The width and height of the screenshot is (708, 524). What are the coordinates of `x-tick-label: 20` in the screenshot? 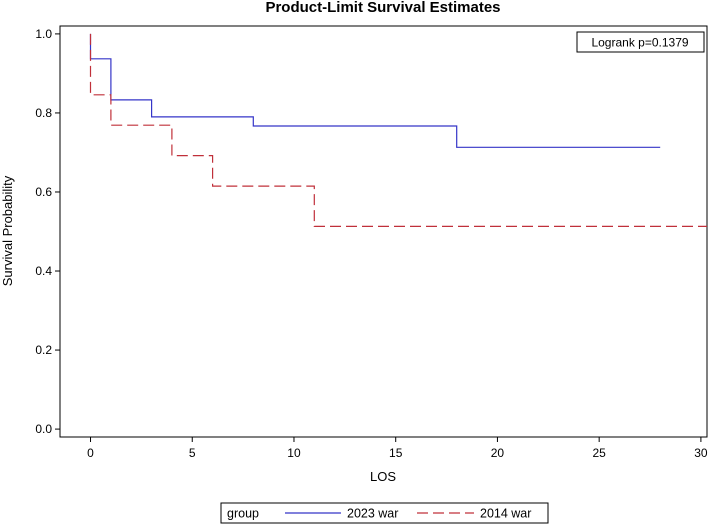 It's located at (498, 453).